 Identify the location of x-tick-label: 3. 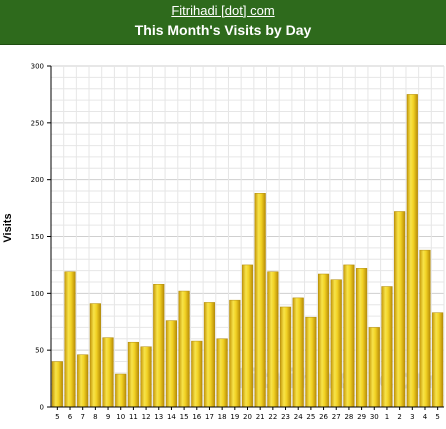
(412, 417).